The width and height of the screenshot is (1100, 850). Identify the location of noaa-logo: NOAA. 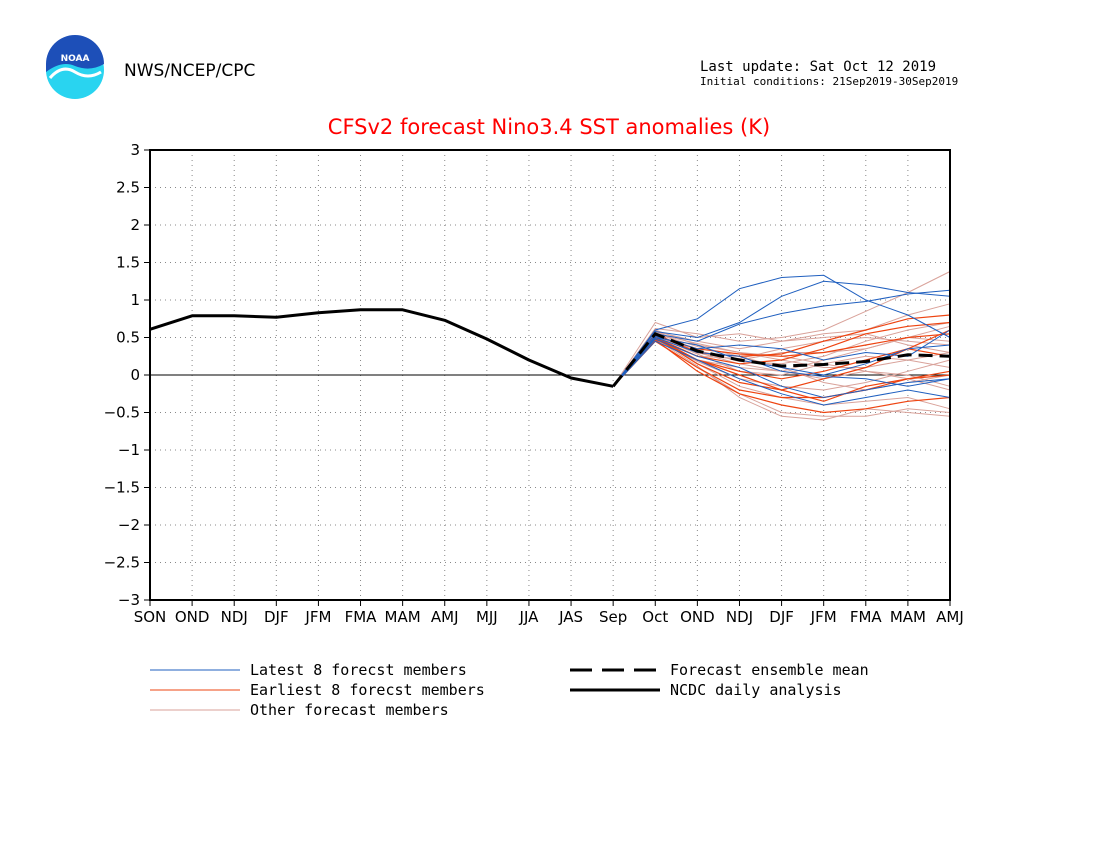
(75, 67).